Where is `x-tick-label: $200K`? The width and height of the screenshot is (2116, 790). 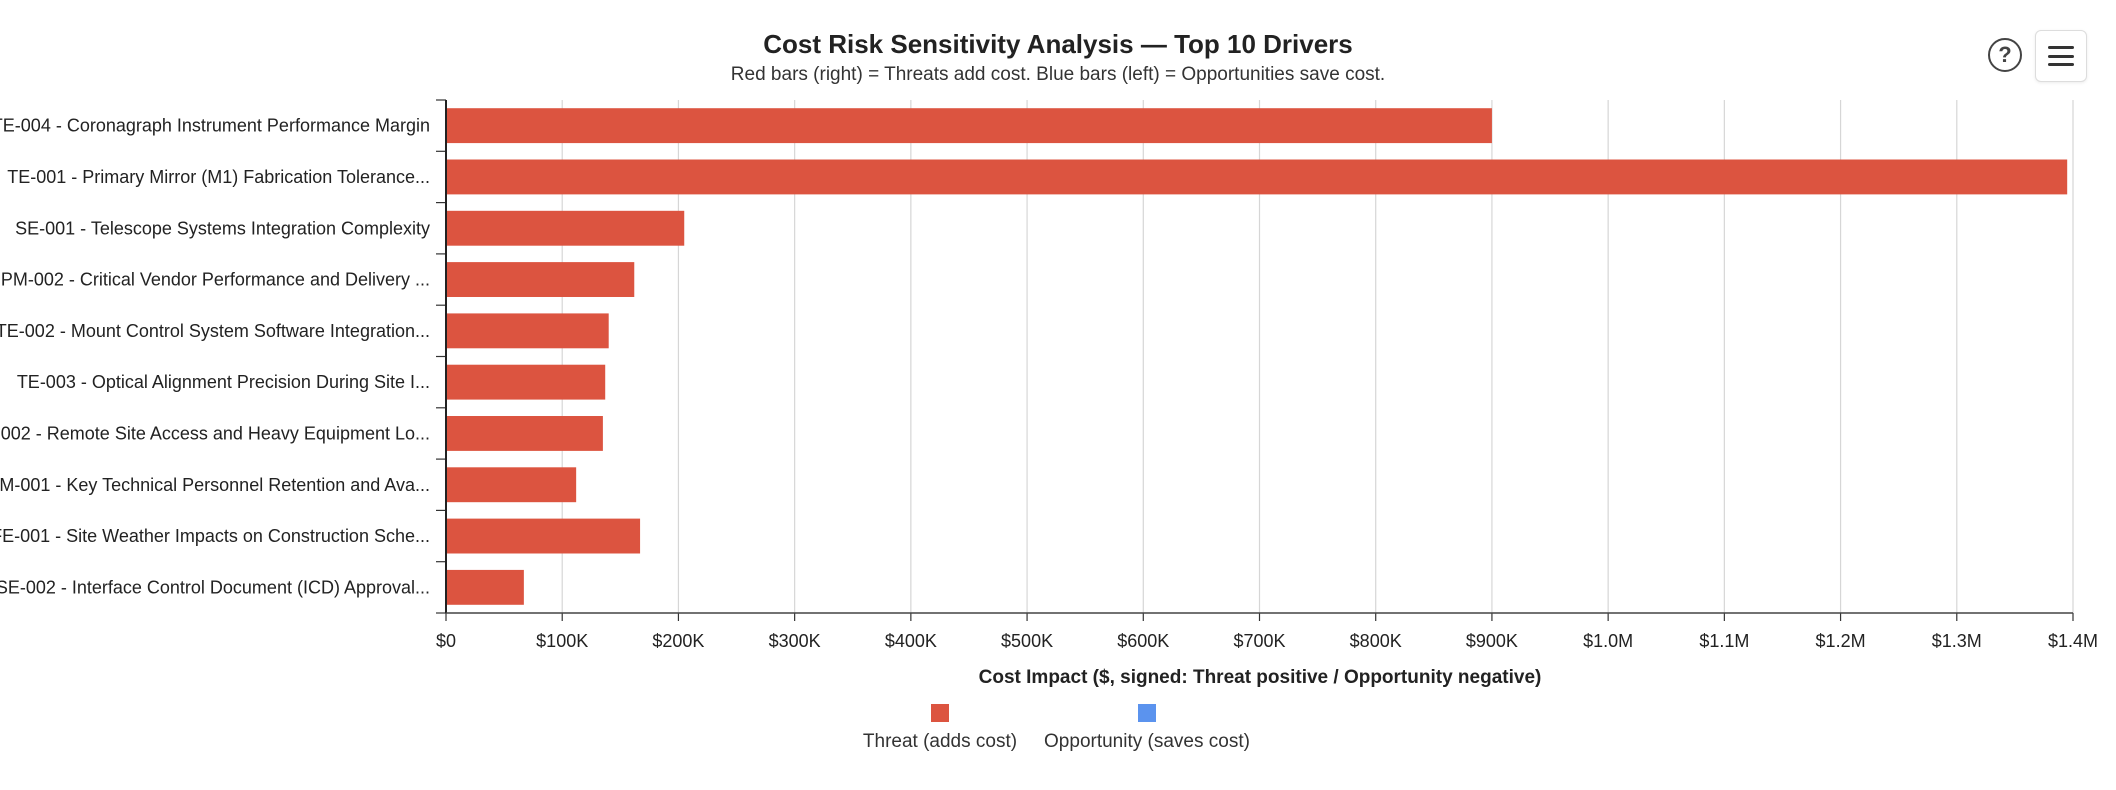 x-tick-label: $200K is located at coordinates (678, 641).